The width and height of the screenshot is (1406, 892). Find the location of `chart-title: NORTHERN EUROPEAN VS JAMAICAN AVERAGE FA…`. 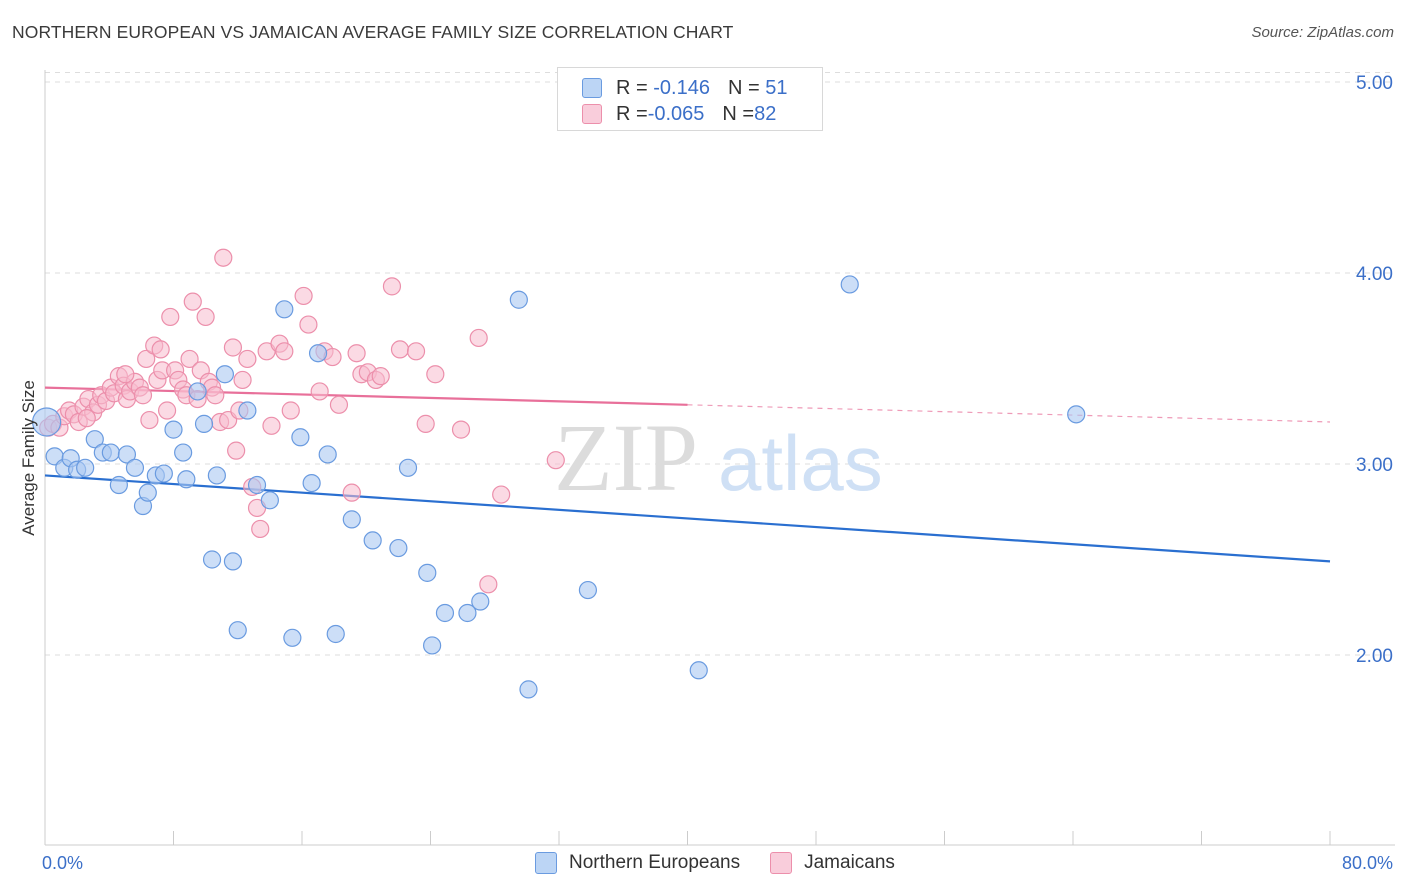

chart-title: NORTHERN EUROPEAN VS JAMAICAN AVERAGE FA… is located at coordinates (373, 32).